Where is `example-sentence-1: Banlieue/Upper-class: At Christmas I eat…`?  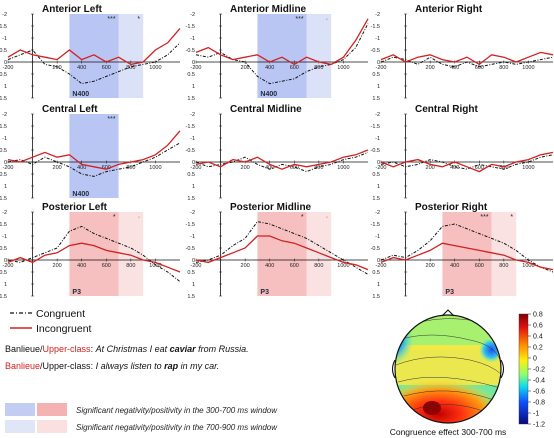
example-sentence-1: Banlieue/Upper-class: At Christmas I eat… is located at coordinates (127, 349).